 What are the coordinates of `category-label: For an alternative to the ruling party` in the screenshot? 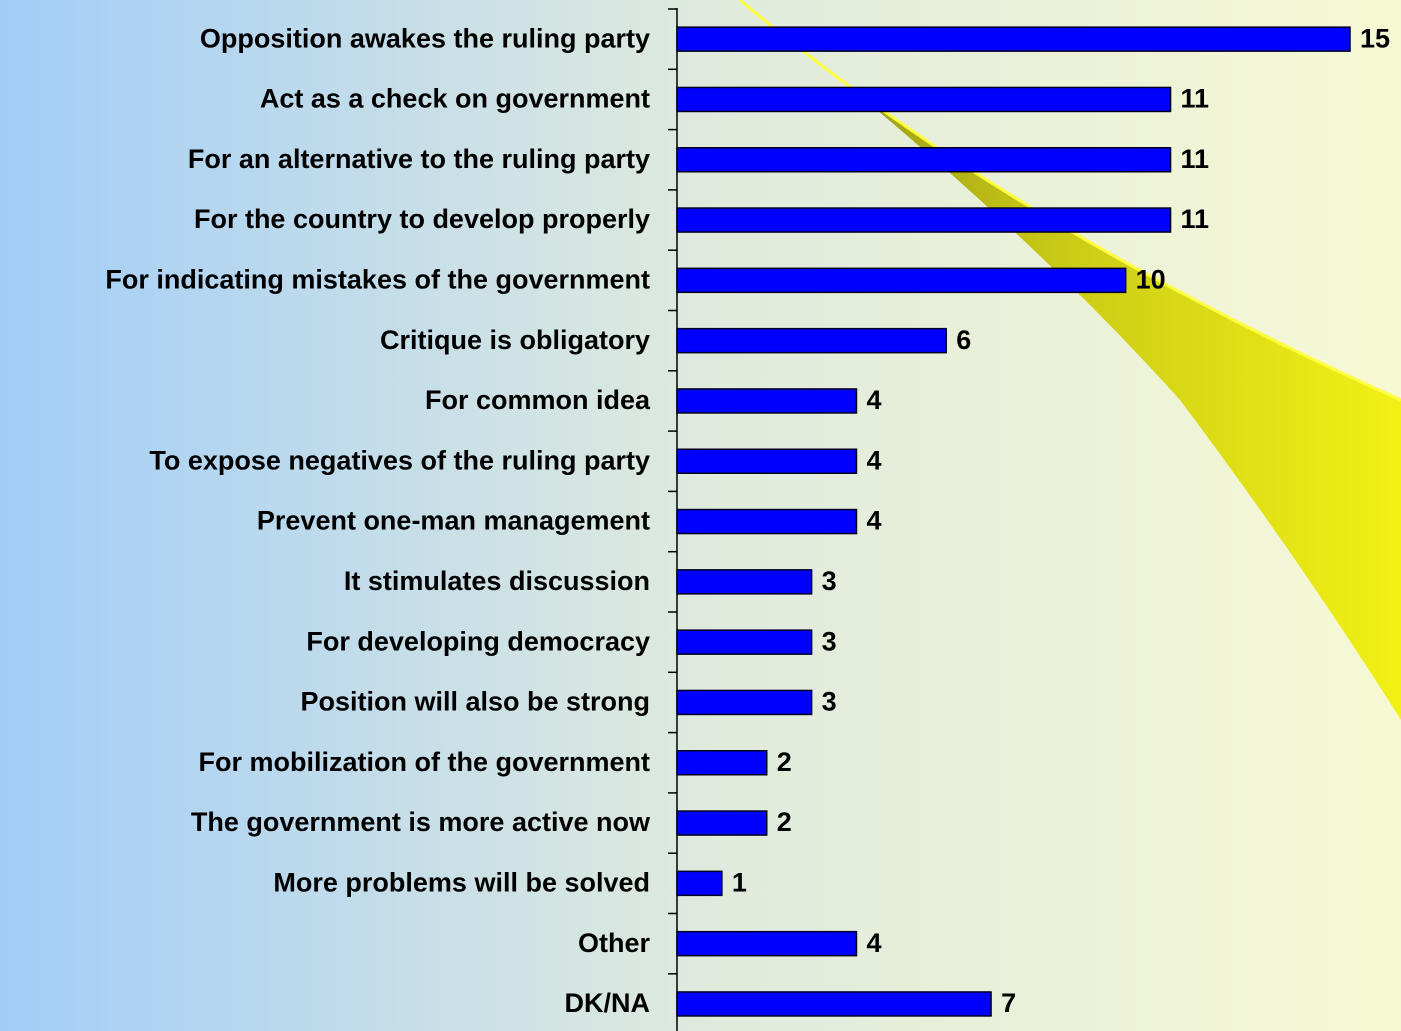 It's located at (419, 159).